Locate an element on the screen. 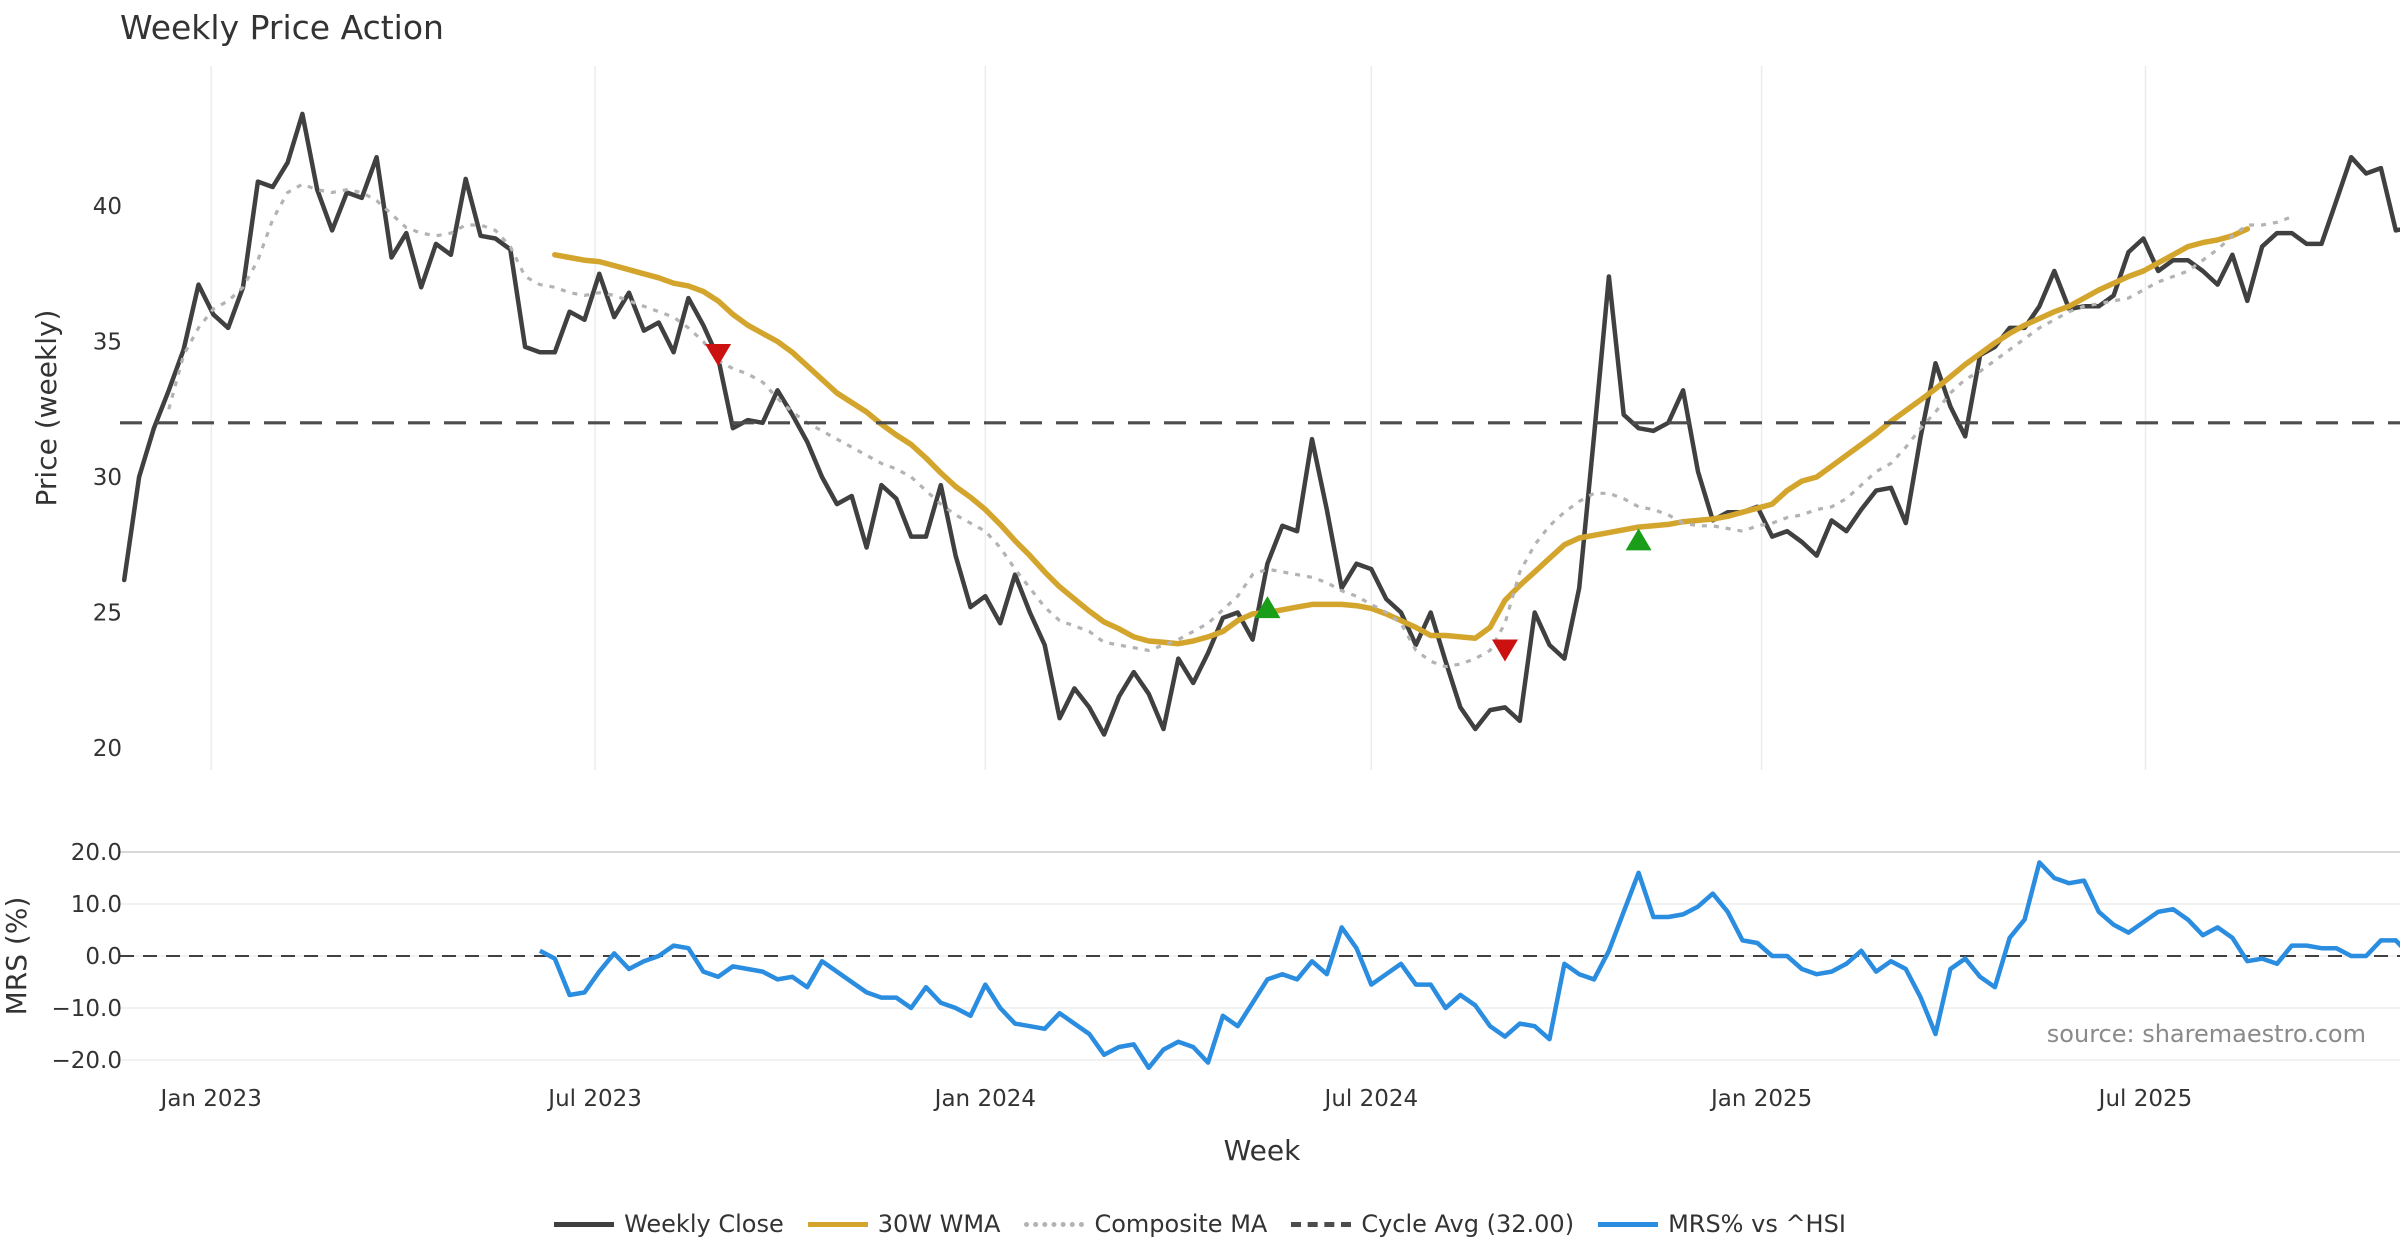 The width and height of the screenshot is (2400, 1260). chart-title: Weekly Price Action is located at coordinates (282, 27).